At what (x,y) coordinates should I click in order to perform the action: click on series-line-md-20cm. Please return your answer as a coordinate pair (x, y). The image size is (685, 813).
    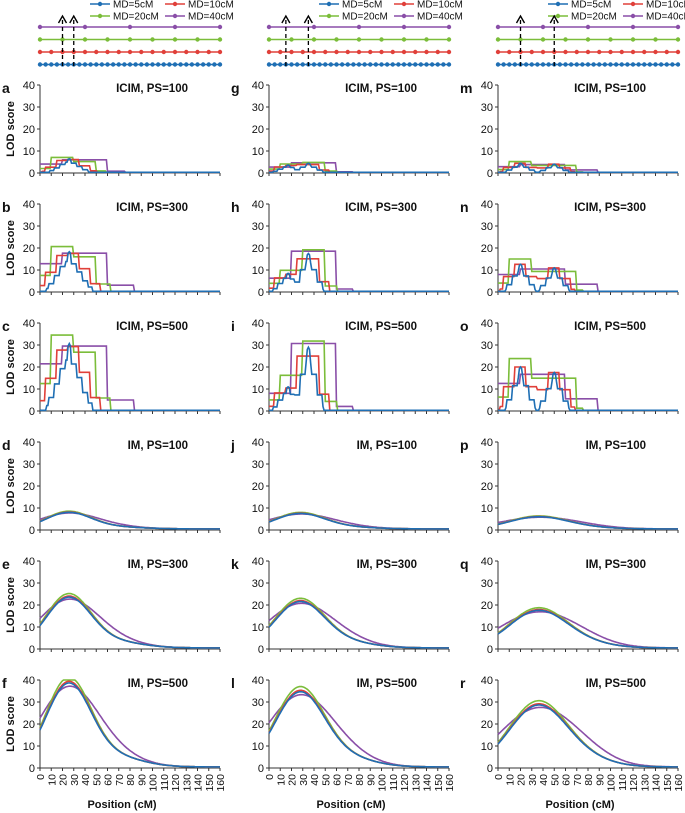
    Looking at the image, I should click on (129, 723).